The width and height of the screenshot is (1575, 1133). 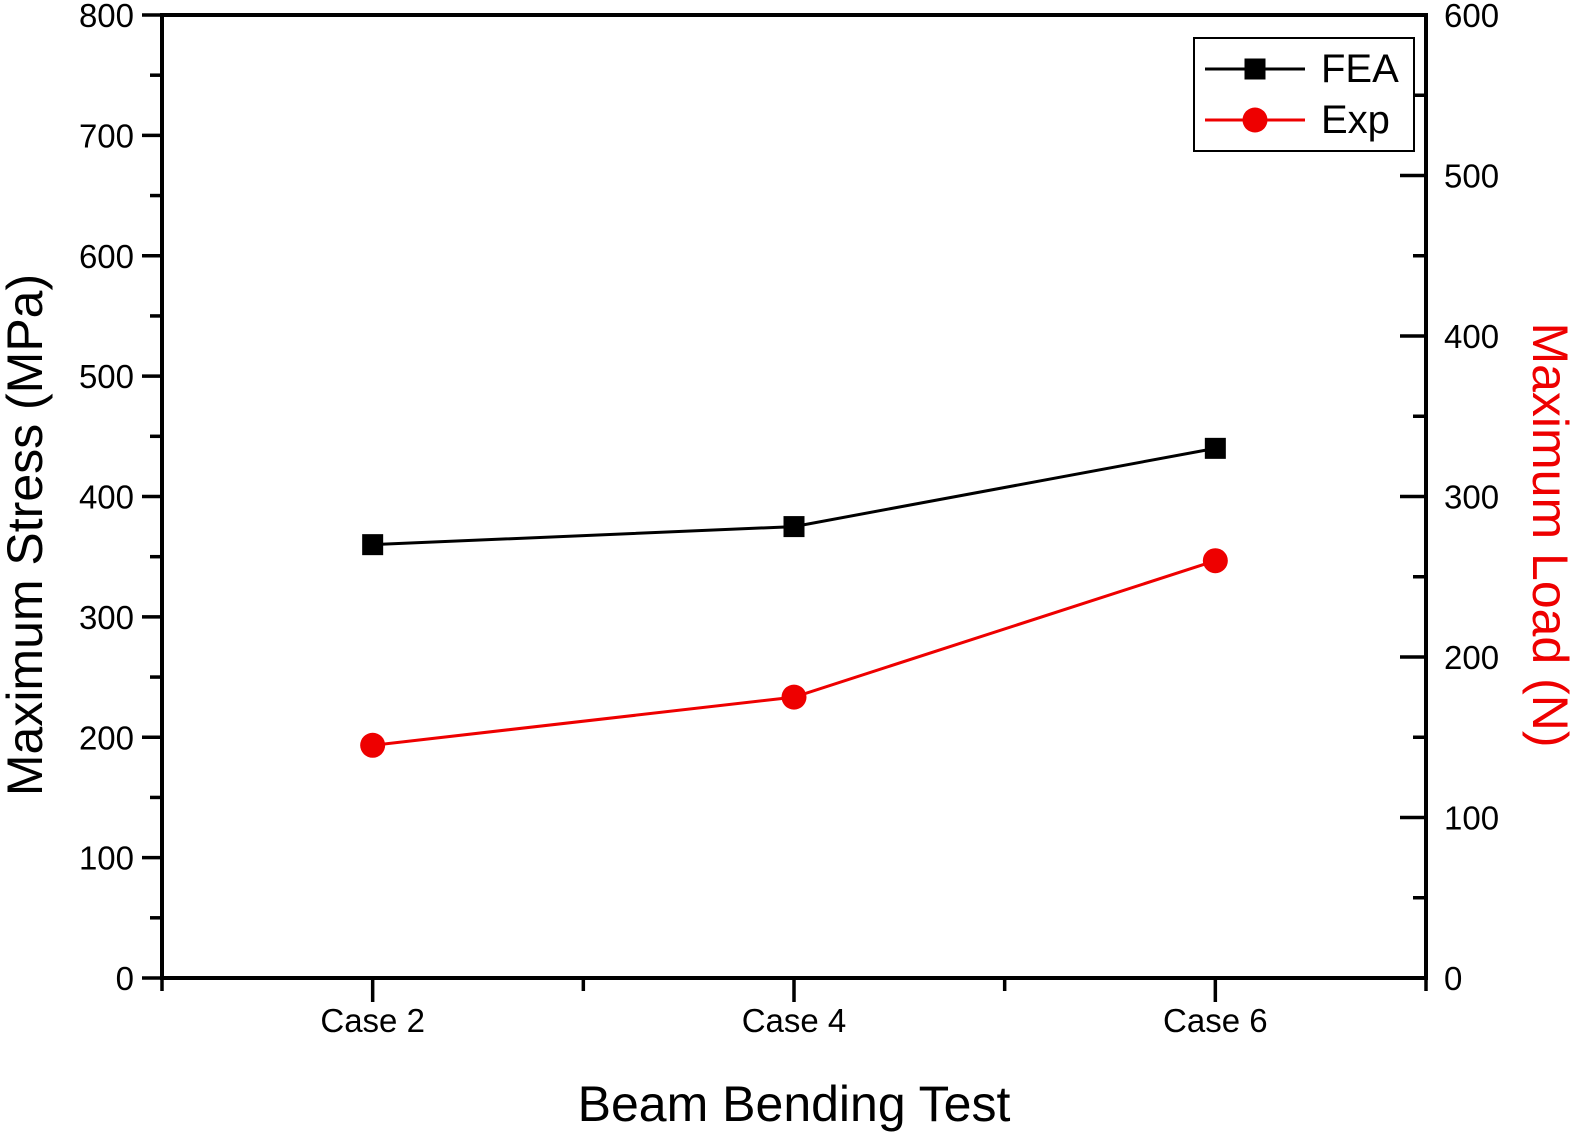 I want to click on left-axis-tick-label: 200, so click(x=106, y=737).